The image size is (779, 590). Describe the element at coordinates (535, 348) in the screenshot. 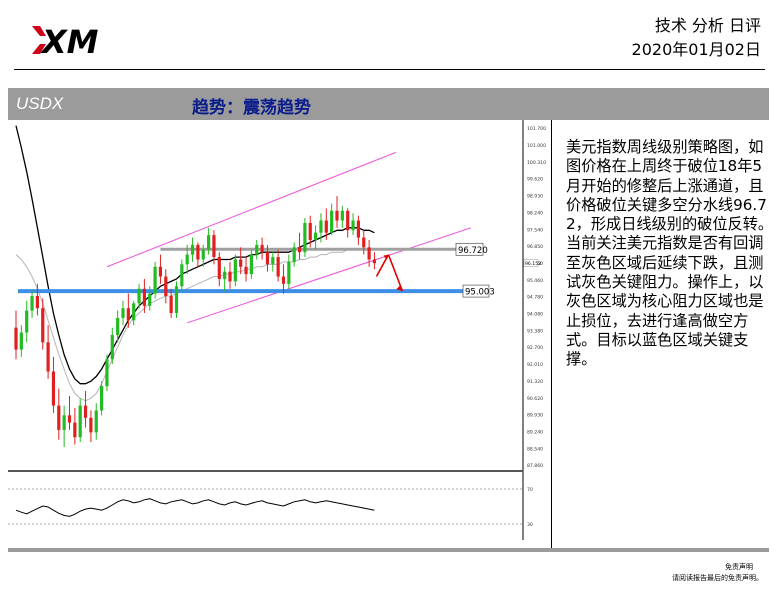

I see `price-tick-label: 92.700` at that location.